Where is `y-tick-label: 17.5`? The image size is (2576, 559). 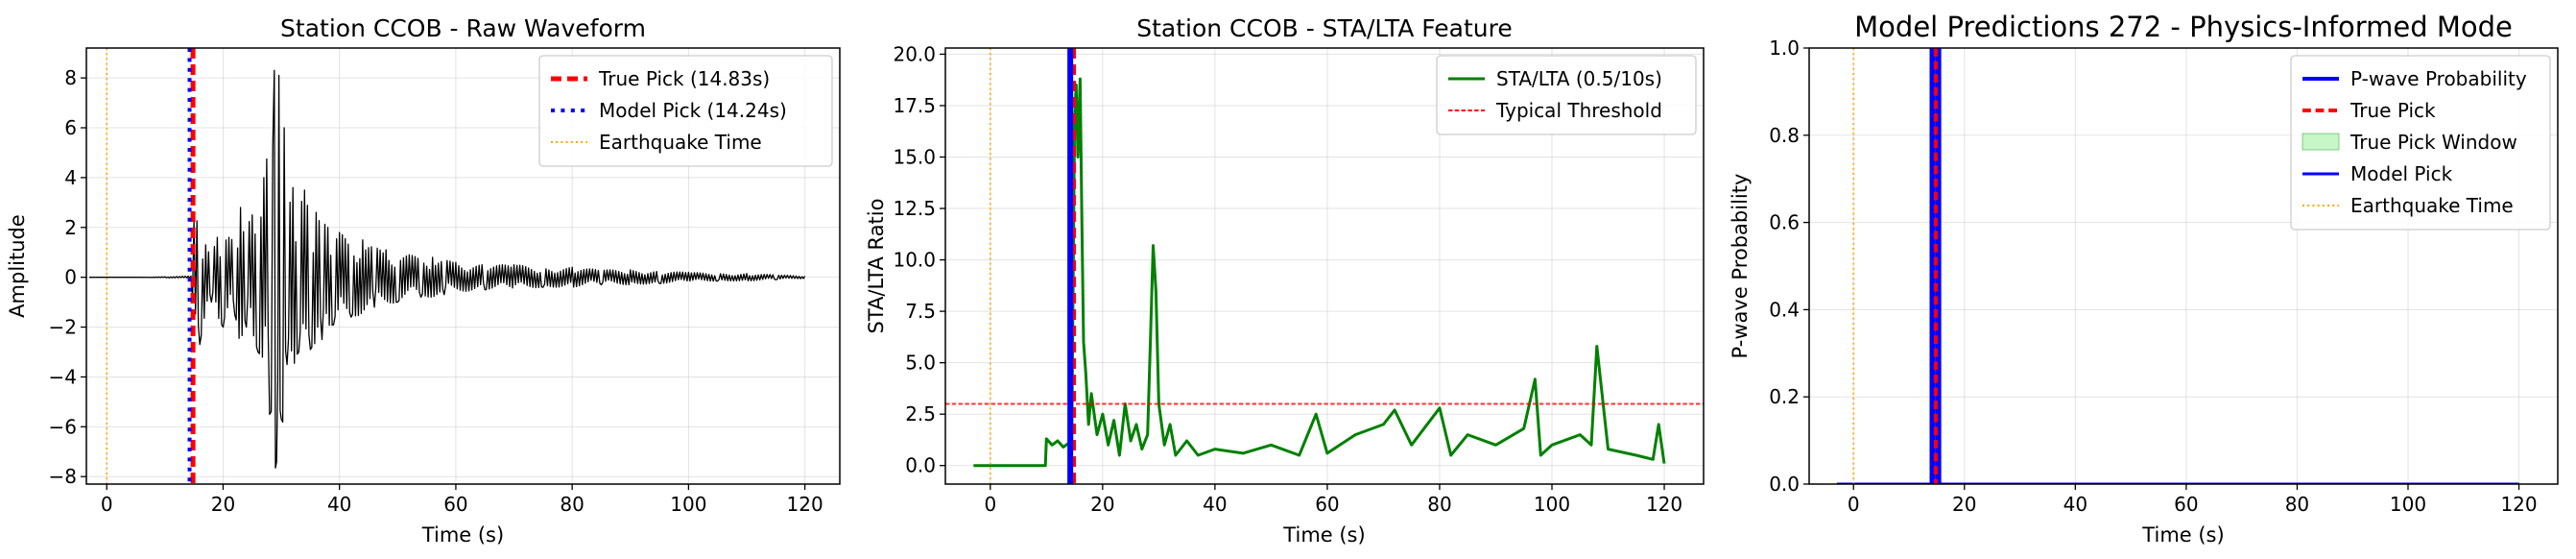 y-tick-label: 17.5 is located at coordinates (914, 105).